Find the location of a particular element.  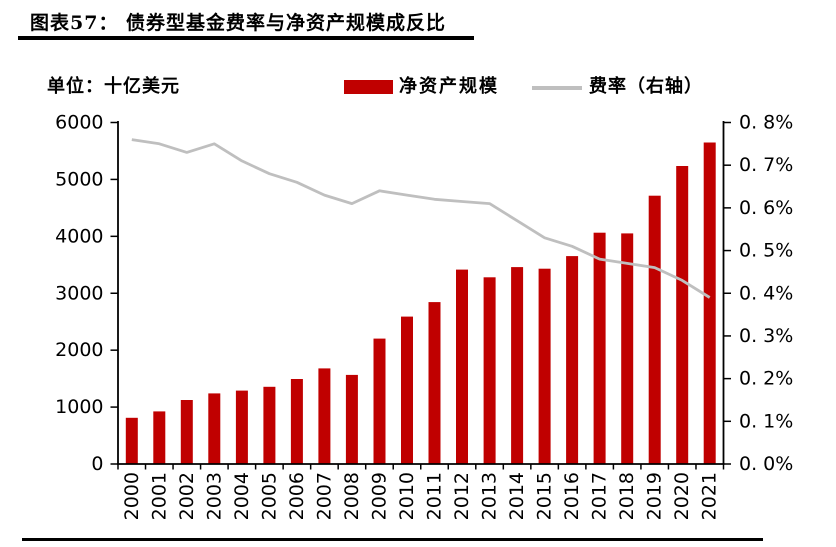

bar-2012 is located at coordinates (462, 366).